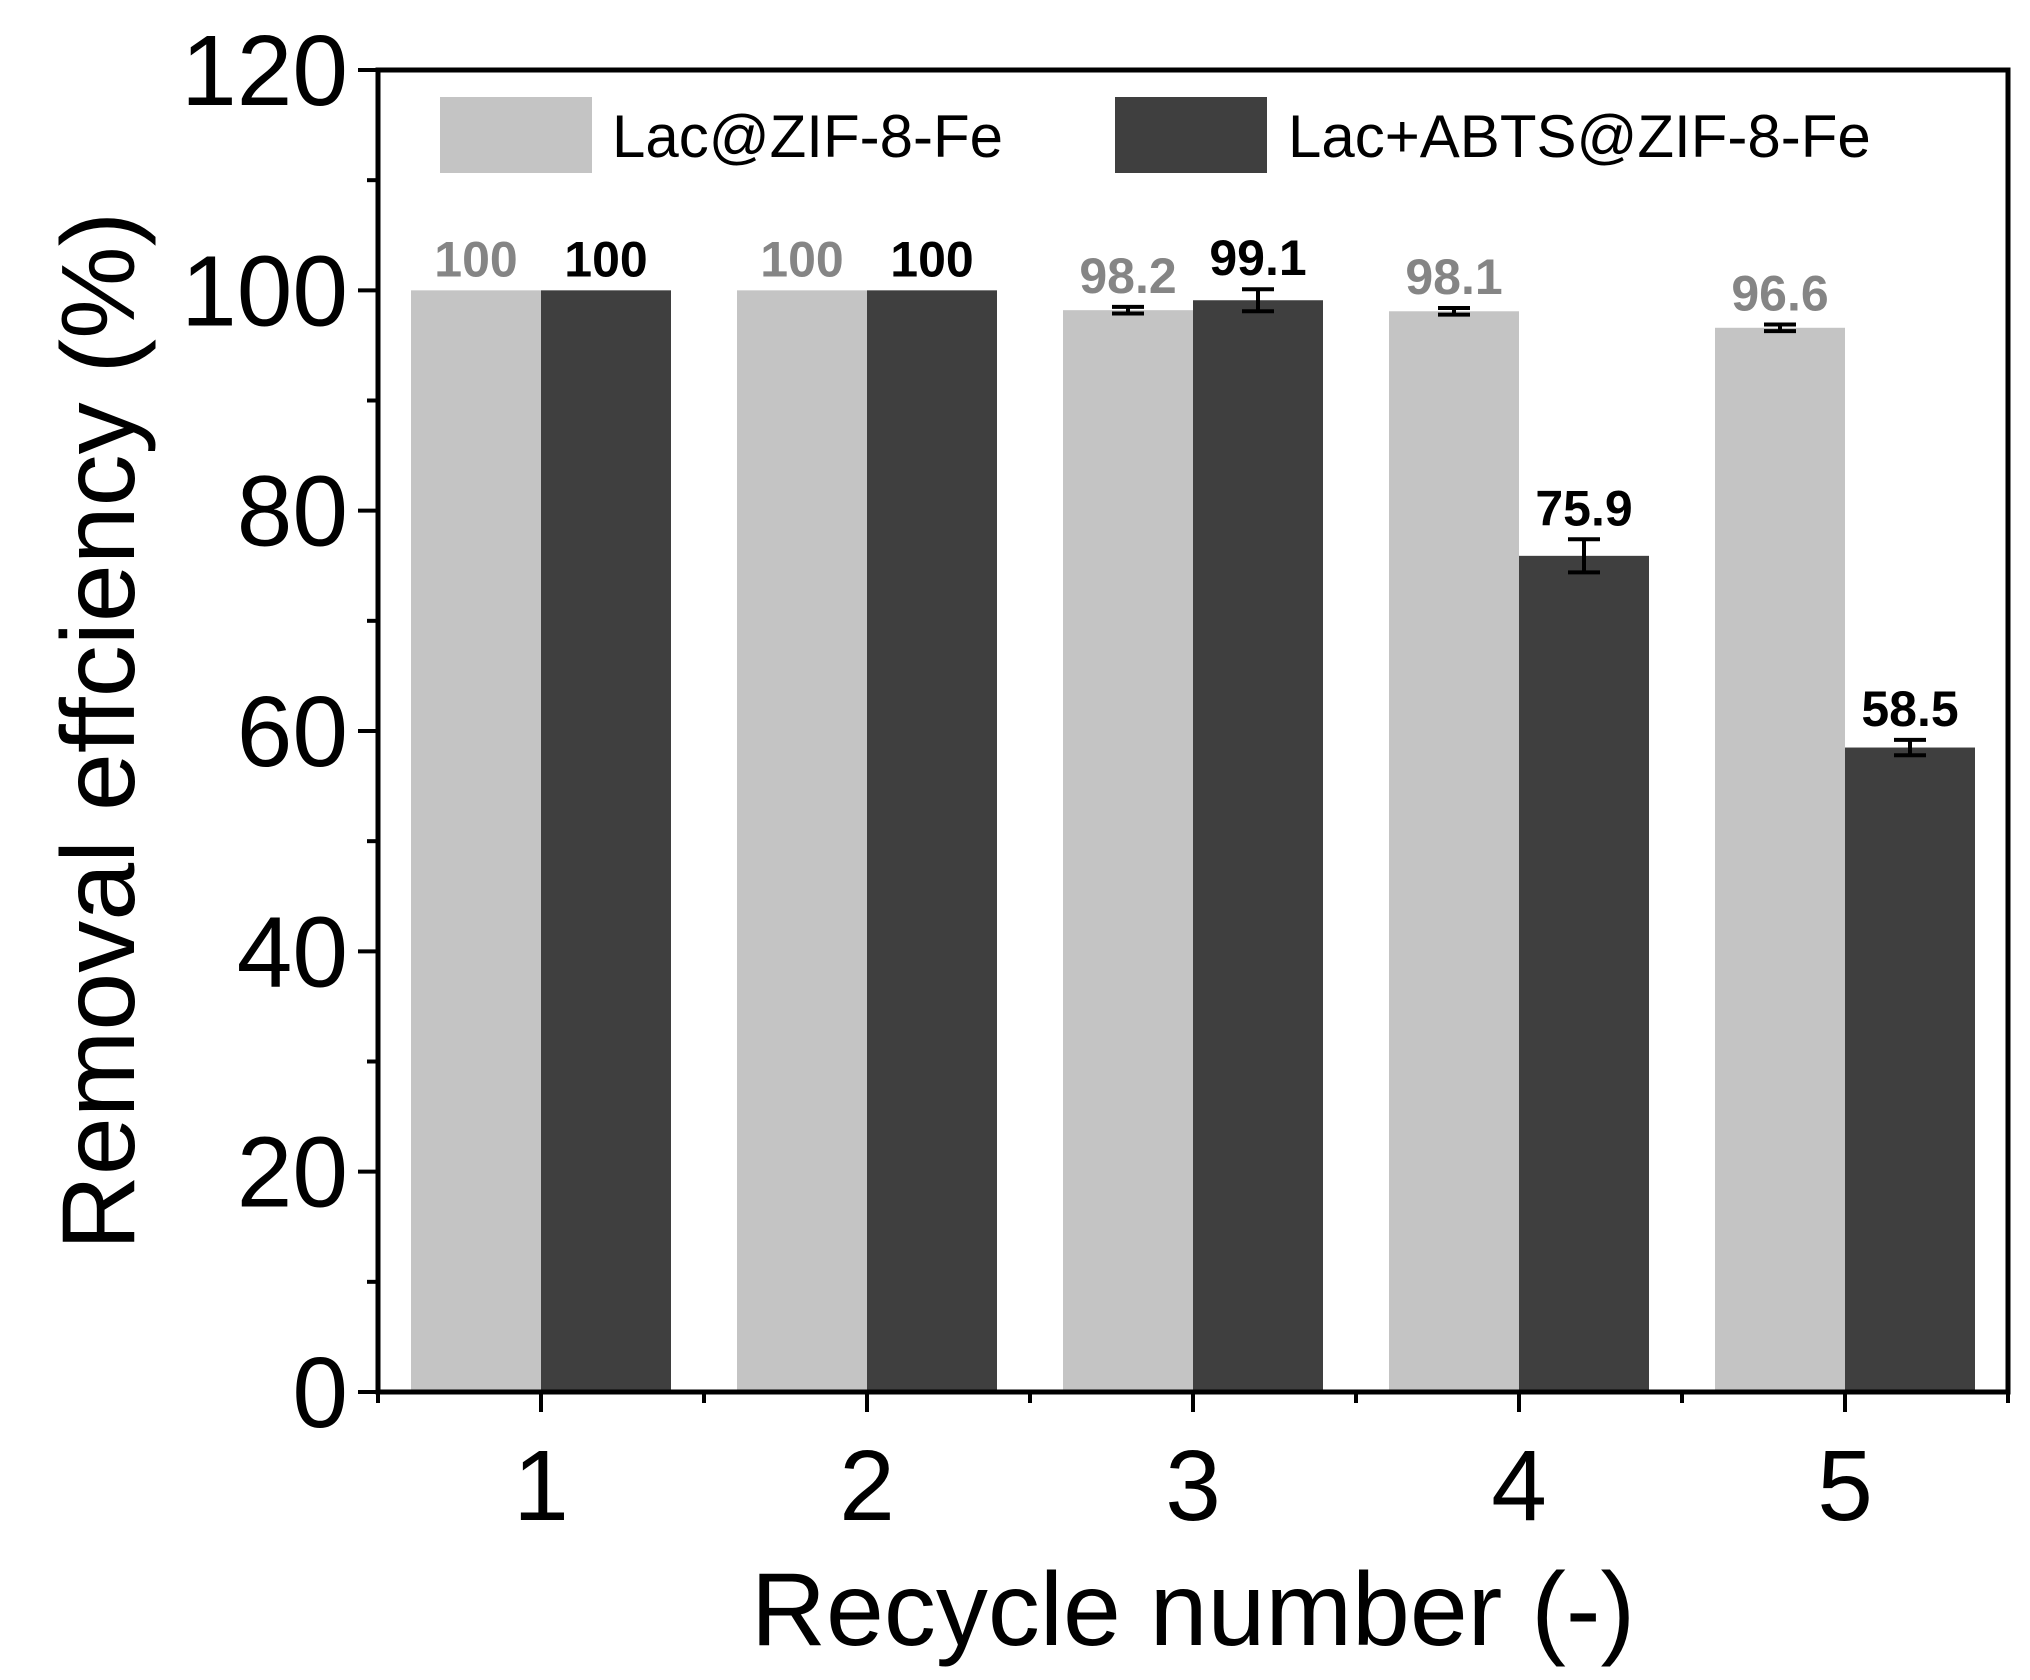 Image resolution: width=2030 pixels, height=1680 pixels. I want to click on legend-item-series1: Lac@ZIF-8-Fe, so click(721, 135).